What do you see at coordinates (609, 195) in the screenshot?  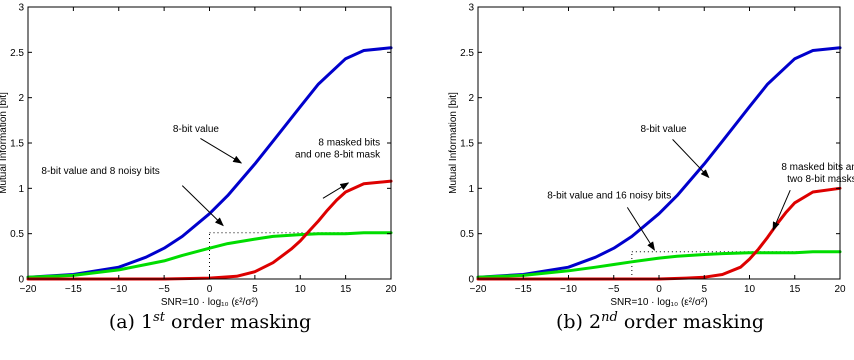 I see `annotation-label: 8-bit value and 16 noisy bits` at bounding box center [609, 195].